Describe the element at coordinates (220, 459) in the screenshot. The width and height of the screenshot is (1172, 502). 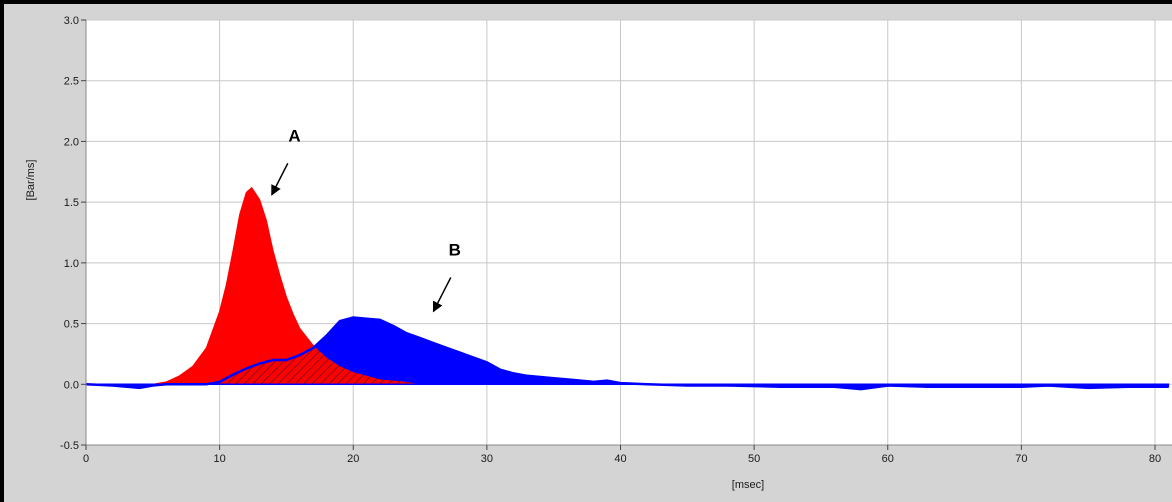
I see `x-tick-label: 10` at that location.